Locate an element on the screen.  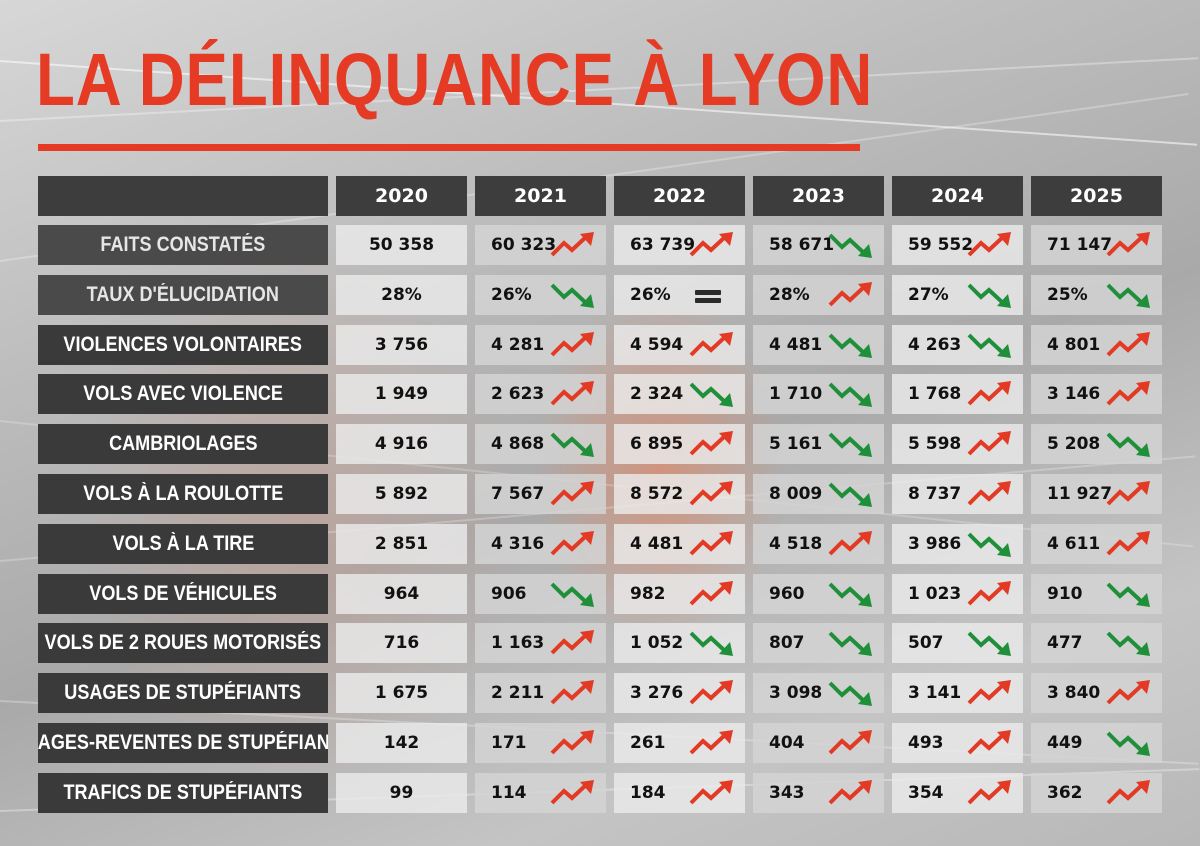
value-cell: 3 141 is located at coordinates (957, 693).